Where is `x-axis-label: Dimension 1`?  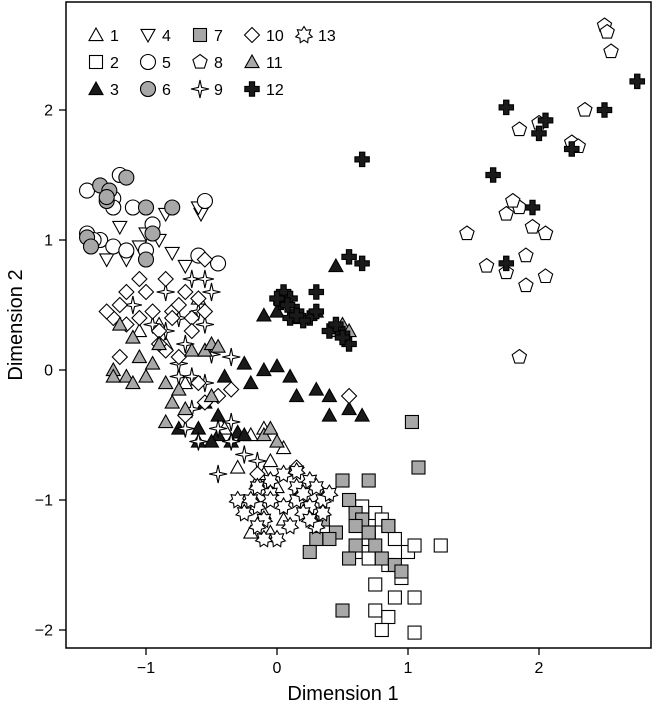
x-axis-label: Dimension 1 is located at coordinates (342, 694).